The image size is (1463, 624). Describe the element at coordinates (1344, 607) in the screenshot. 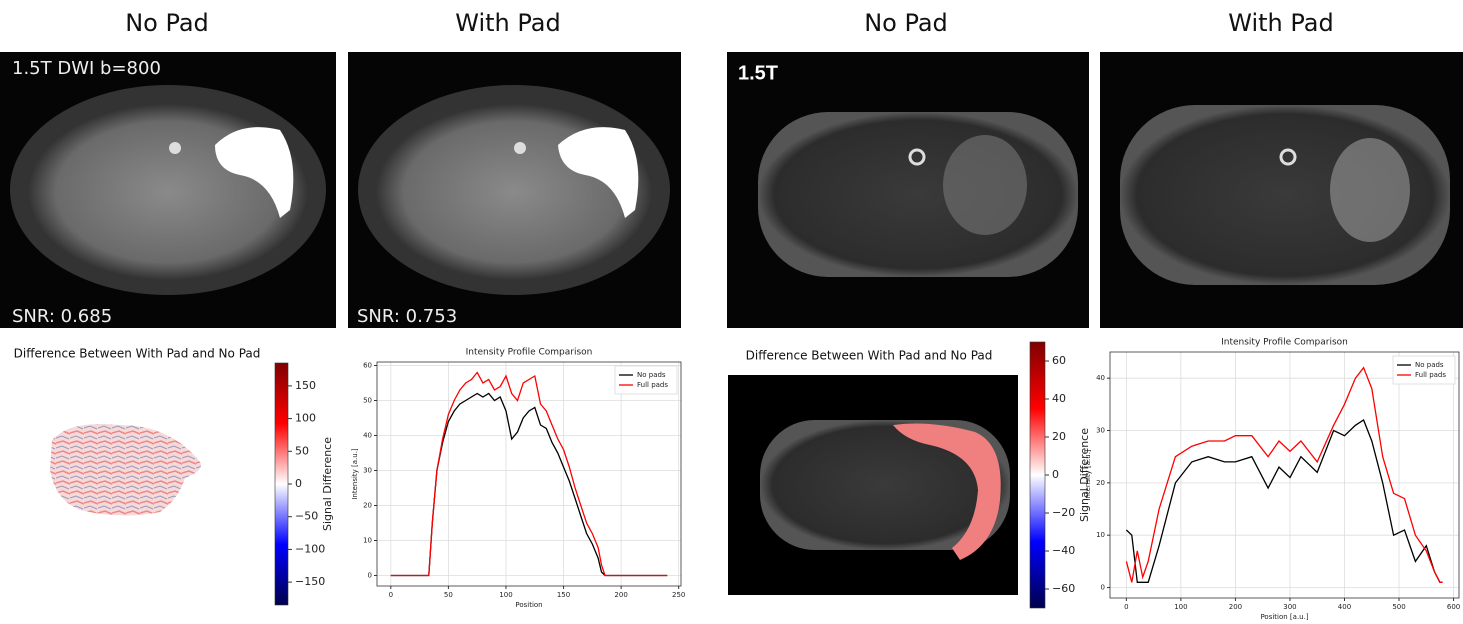

I see `x-tick-label: 400` at that location.